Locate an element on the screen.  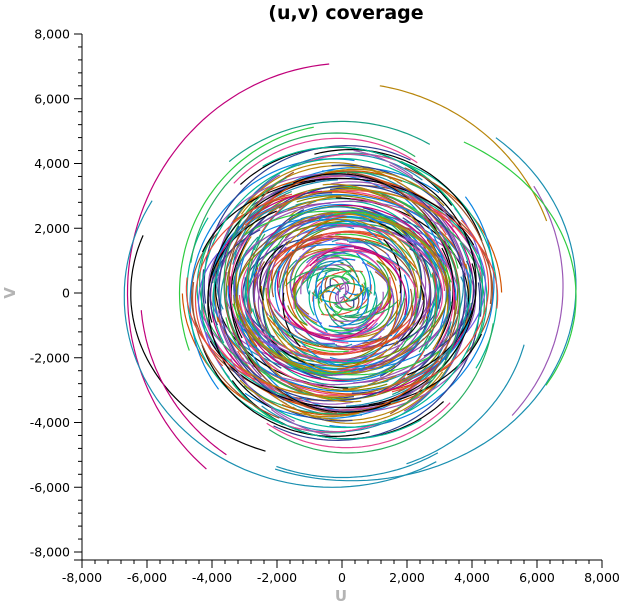
y-tick-label: -4,000 is located at coordinates (50, 422).